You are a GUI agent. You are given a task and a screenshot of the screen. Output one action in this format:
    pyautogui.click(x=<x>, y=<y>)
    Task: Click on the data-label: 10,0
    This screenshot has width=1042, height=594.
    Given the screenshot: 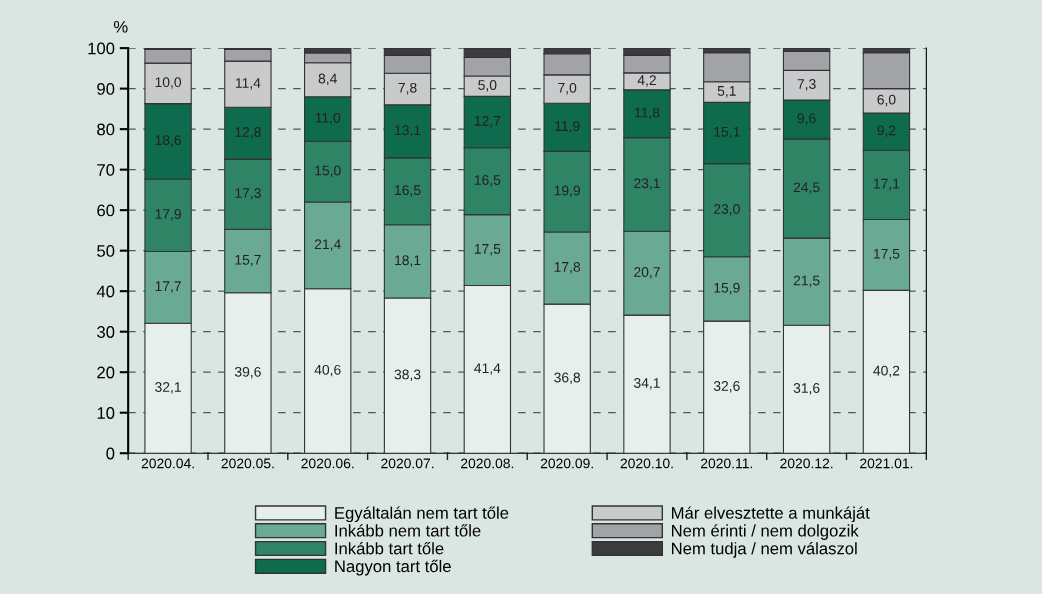 What is the action you would take?
    pyautogui.click(x=168, y=83)
    